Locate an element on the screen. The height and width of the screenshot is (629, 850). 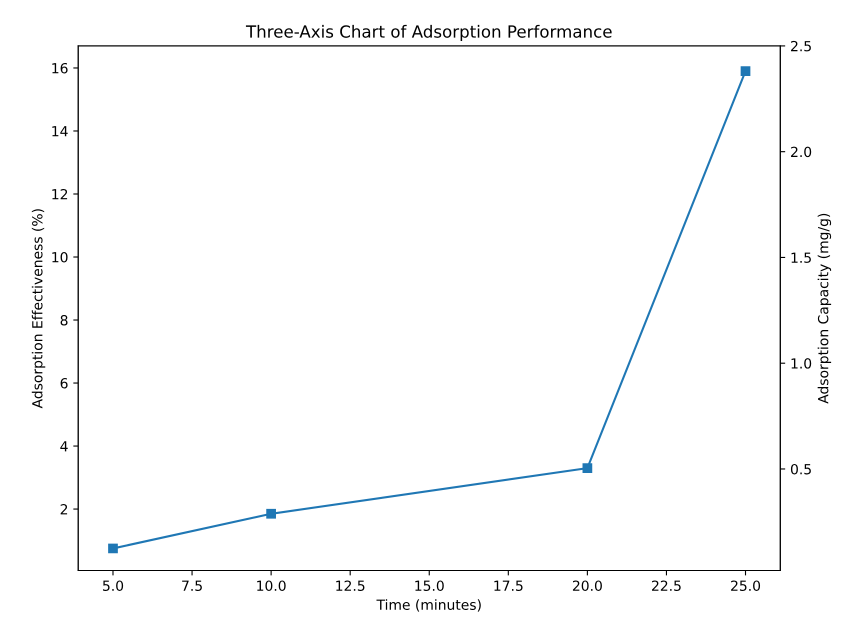
y2-tick-label: 2.5 is located at coordinates (801, 46).